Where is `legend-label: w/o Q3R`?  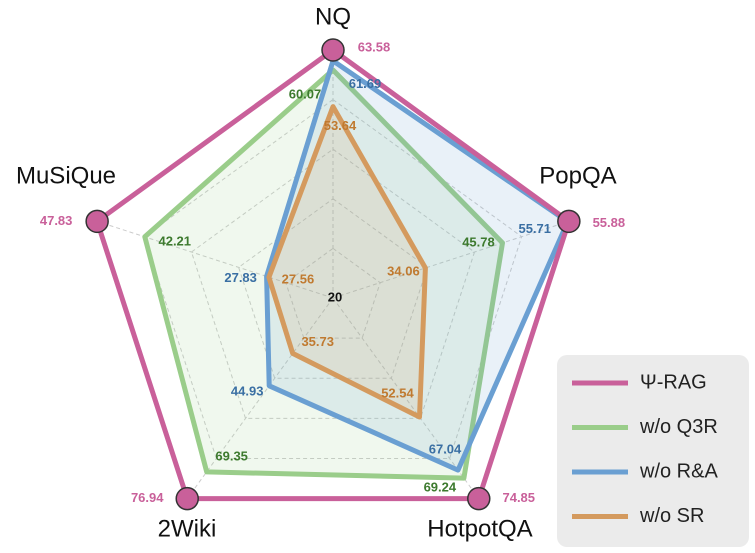
legend-label: w/o Q3R is located at coordinates (678, 427).